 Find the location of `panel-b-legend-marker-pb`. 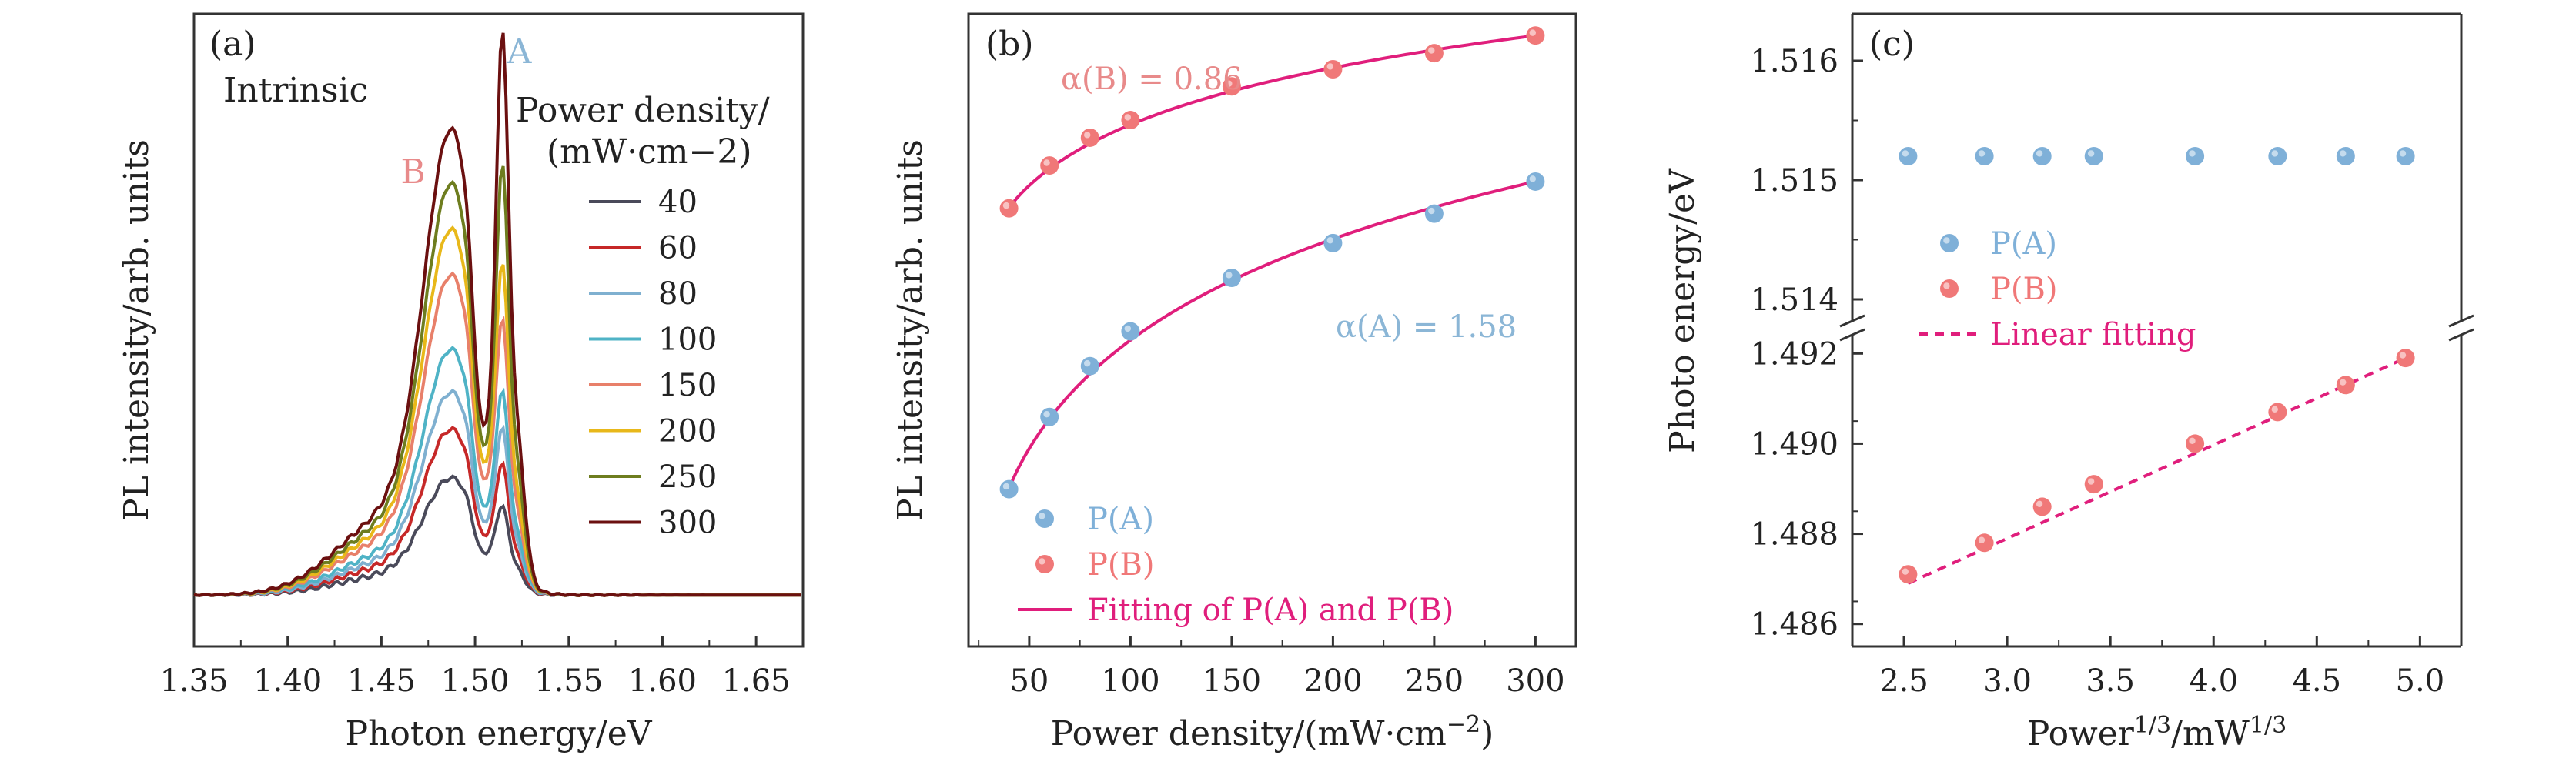

panel-b-legend-marker-pb is located at coordinates (1044, 564).